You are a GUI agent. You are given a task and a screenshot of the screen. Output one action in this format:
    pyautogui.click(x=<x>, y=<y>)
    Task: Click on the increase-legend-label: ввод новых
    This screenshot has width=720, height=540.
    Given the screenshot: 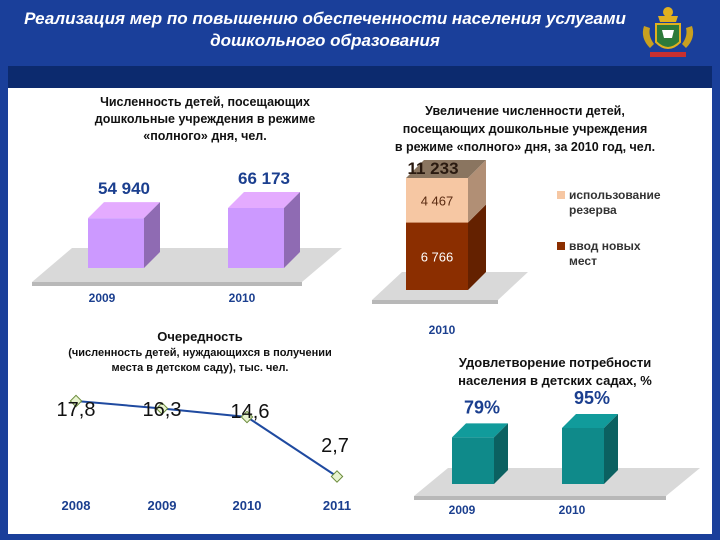 What is the action you would take?
    pyautogui.click(x=605, y=246)
    